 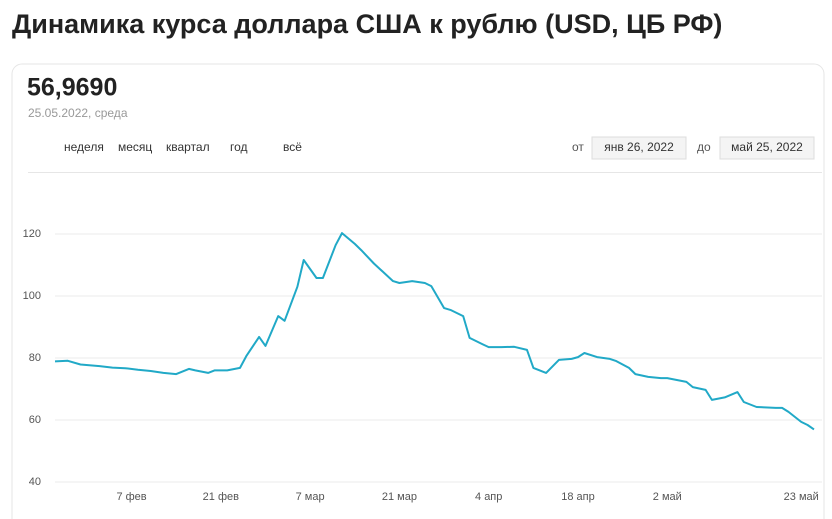 I want to click on from-date: янв 26, 2022, so click(x=639, y=147).